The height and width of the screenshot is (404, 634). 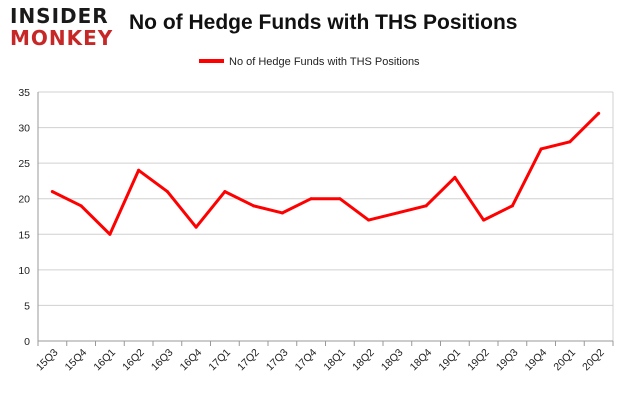 I want to click on y-tick-label: 0, so click(x=27, y=342).